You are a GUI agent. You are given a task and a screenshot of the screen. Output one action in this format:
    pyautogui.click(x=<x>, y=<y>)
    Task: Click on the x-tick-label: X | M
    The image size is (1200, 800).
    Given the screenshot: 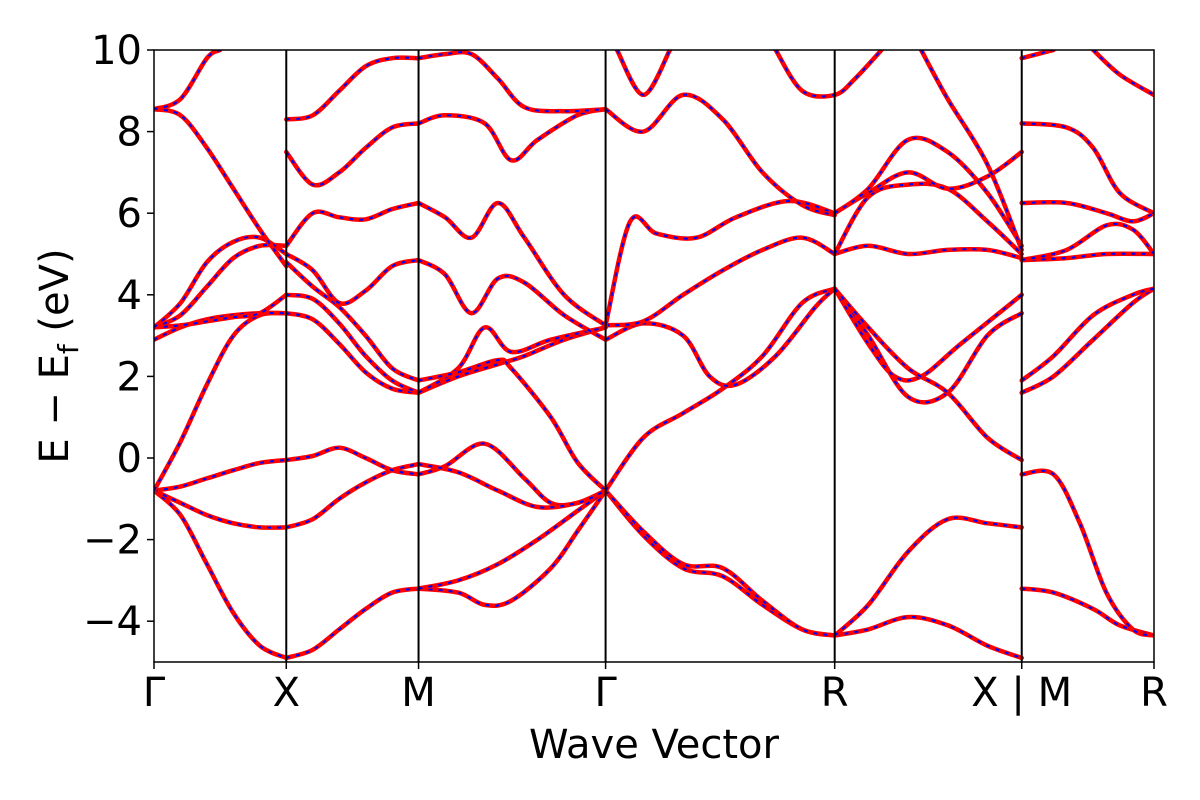 What is the action you would take?
    pyautogui.click(x=1021, y=693)
    